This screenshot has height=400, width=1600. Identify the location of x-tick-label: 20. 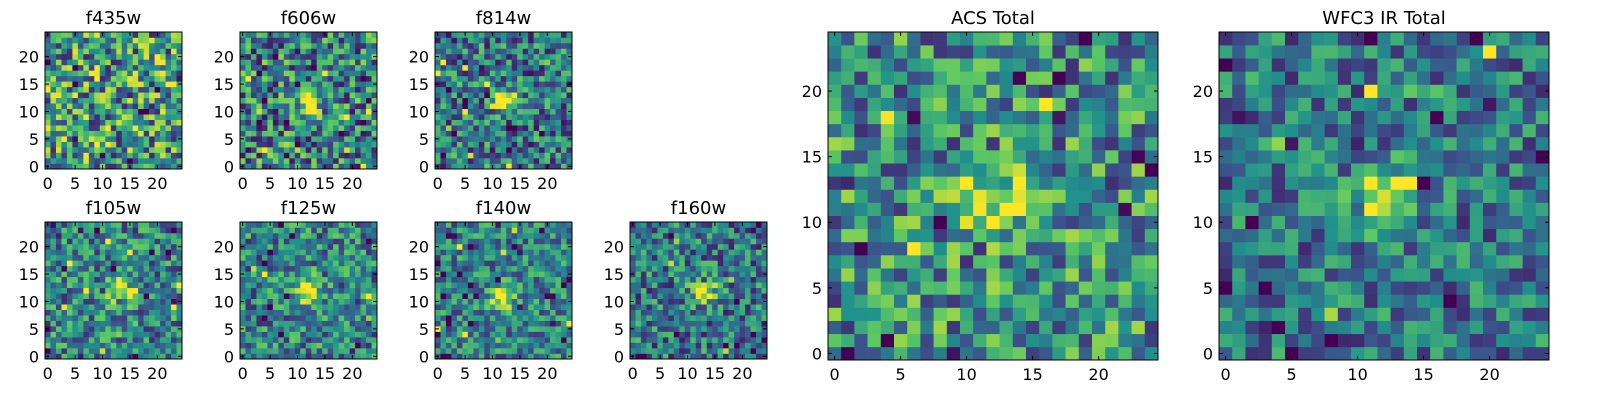
(352, 373).